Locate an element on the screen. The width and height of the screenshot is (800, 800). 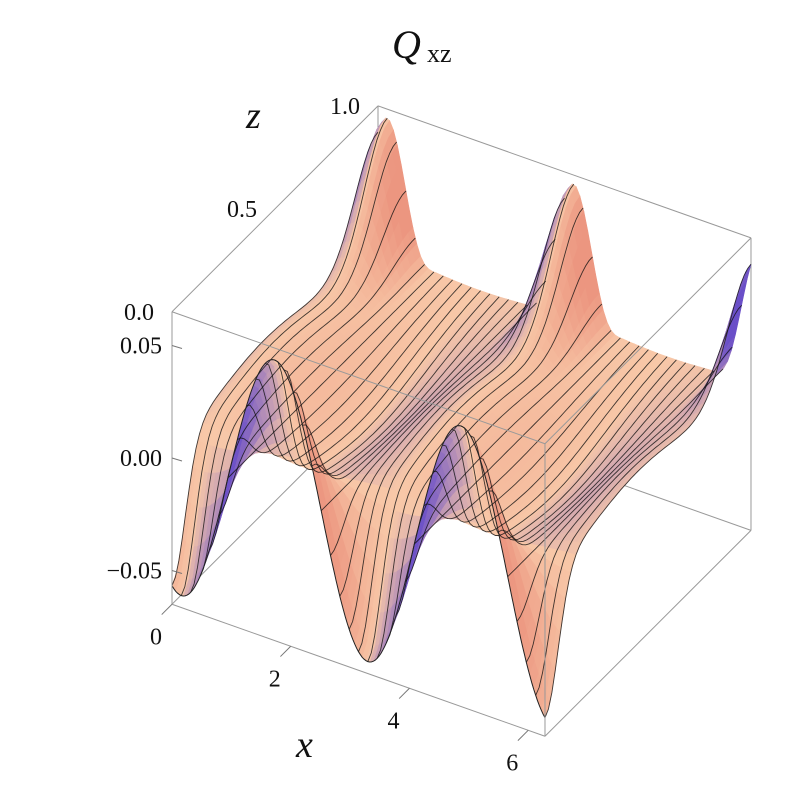
box-edge-back-top is located at coordinates (564, 172).